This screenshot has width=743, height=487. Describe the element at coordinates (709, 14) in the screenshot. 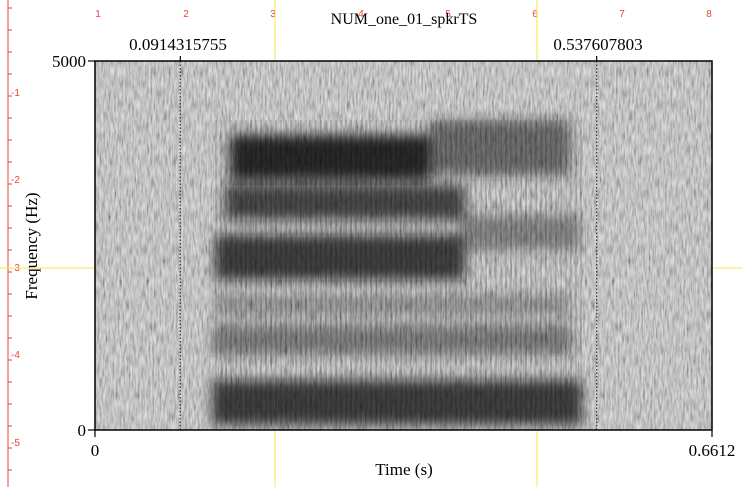

I see `ruler-top-label: 8` at that location.